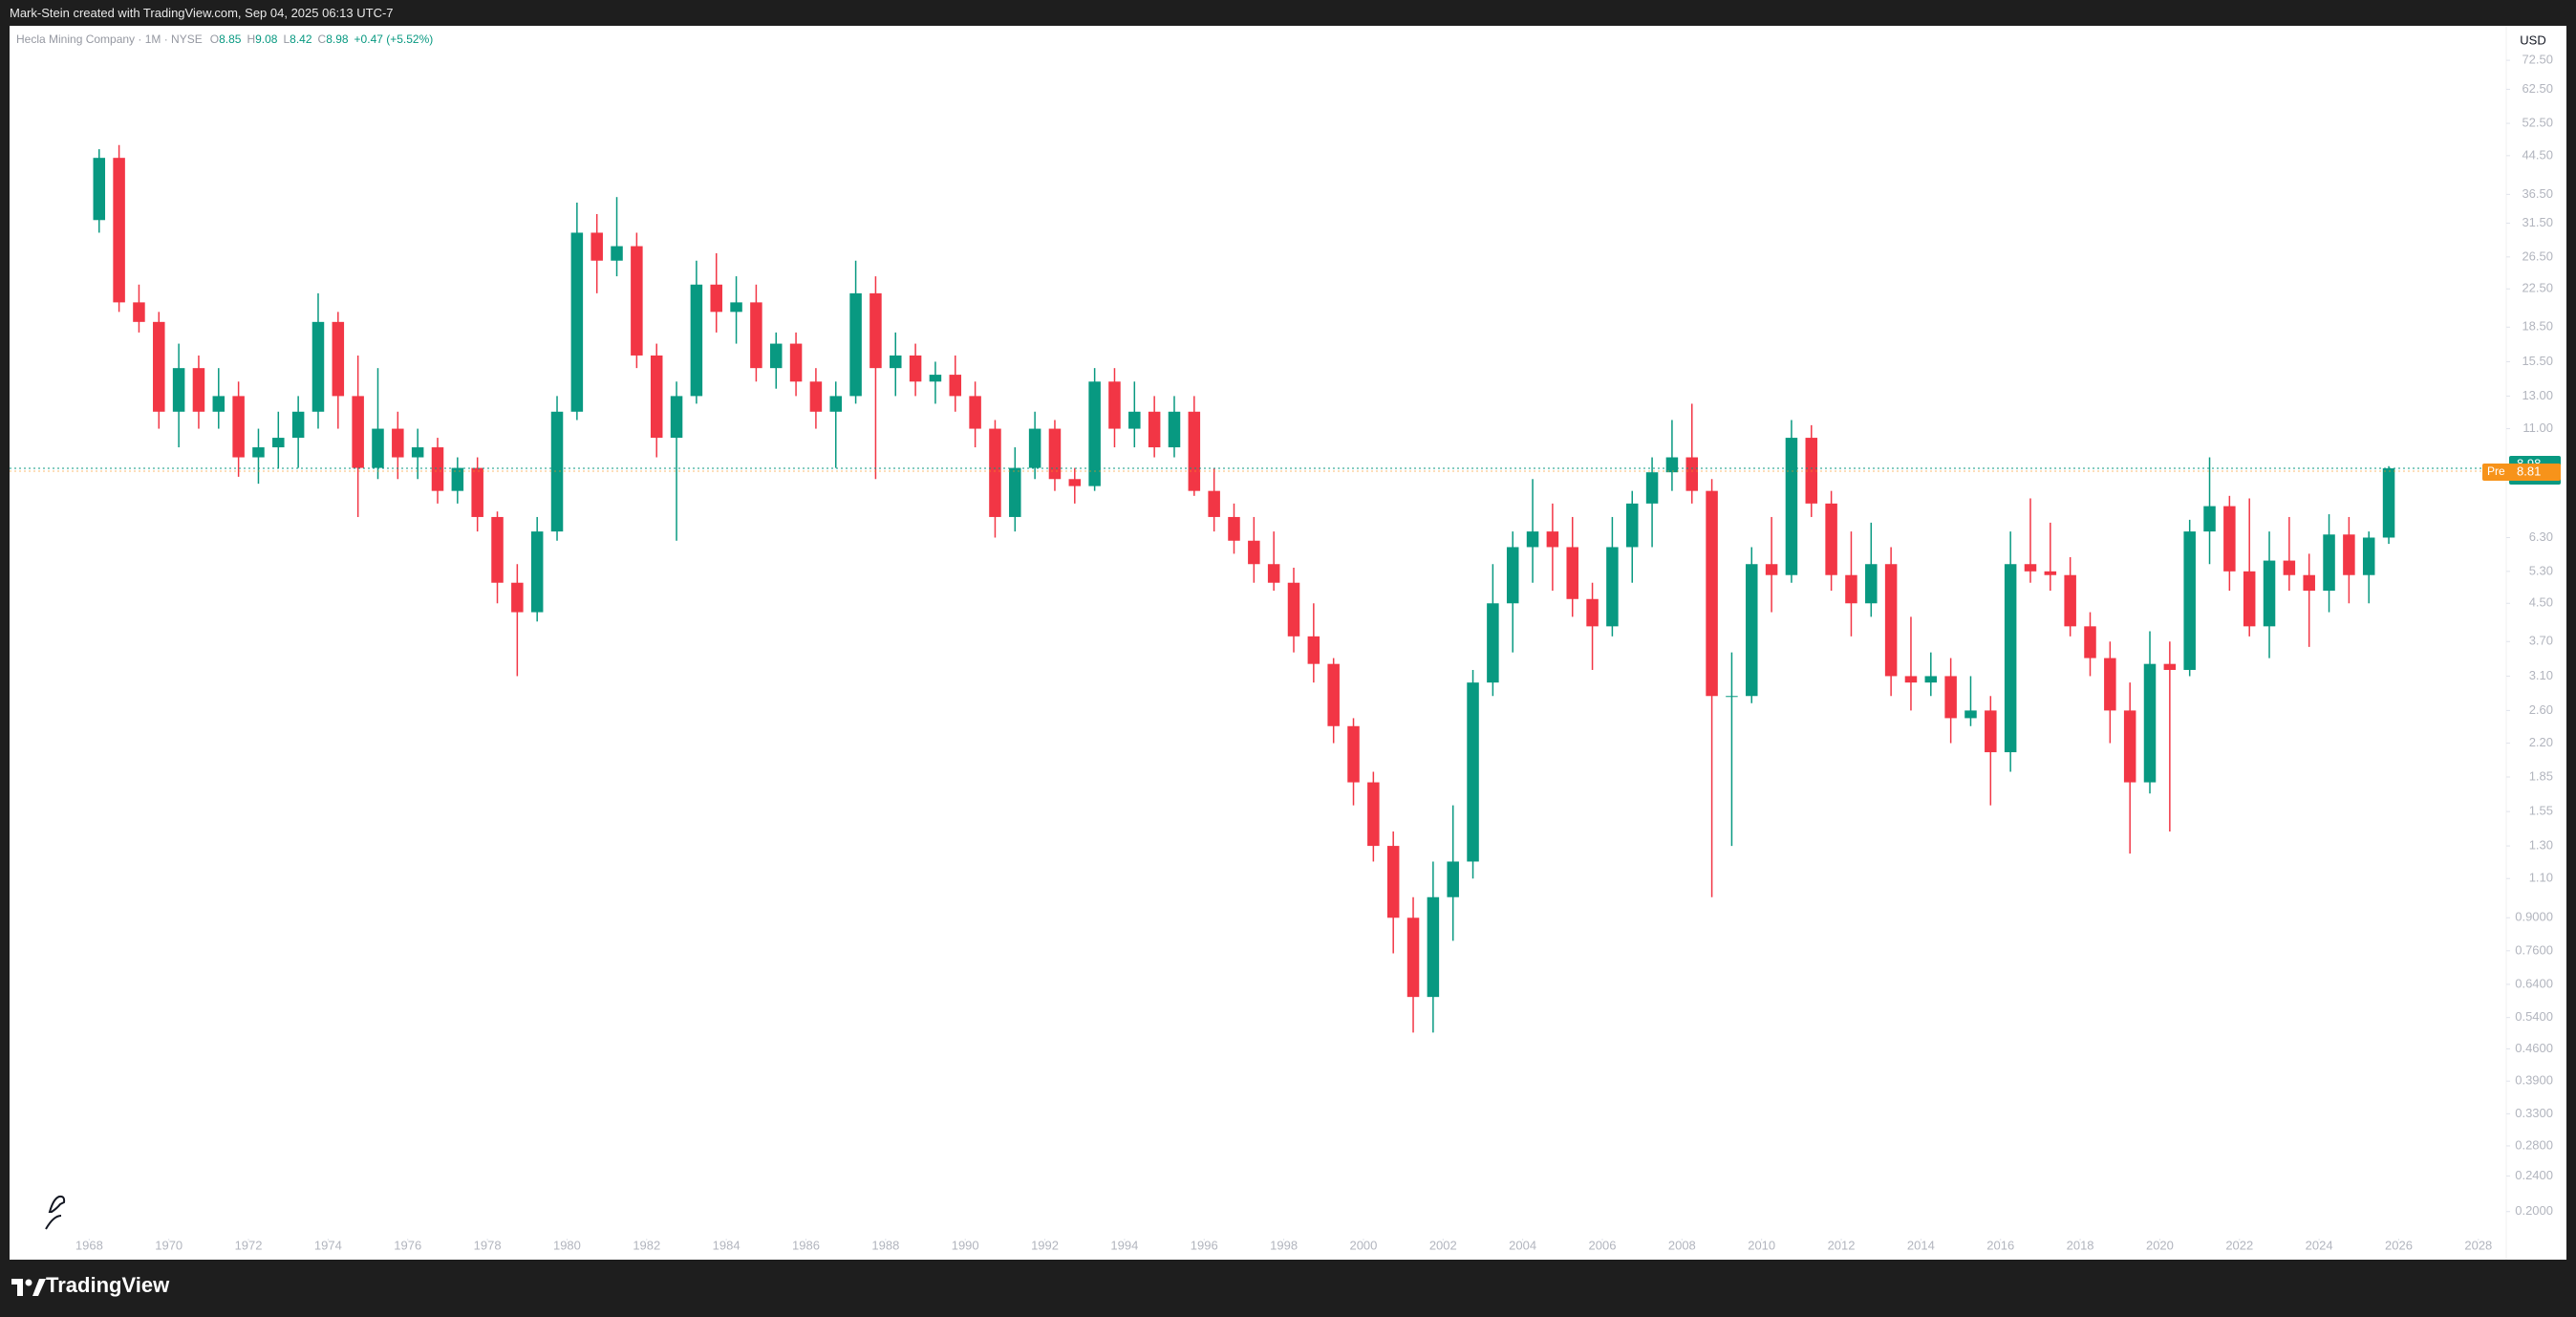 The height and width of the screenshot is (1317, 2576). Describe the element at coordinates (2541, 846) in the screenshot. I see `y-tick-label: 1.30` at that location.